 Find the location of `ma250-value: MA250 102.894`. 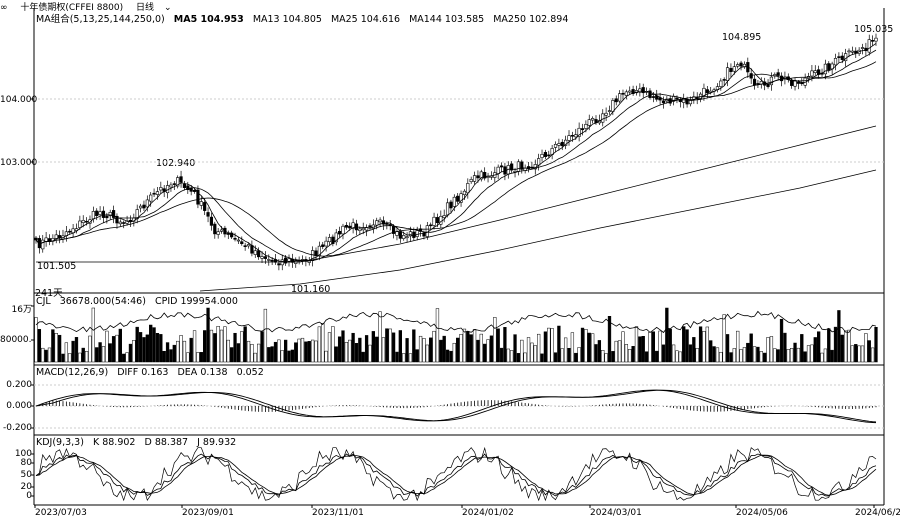

ma250-value: MA250 102.894 is located at coordinates (531, 19).